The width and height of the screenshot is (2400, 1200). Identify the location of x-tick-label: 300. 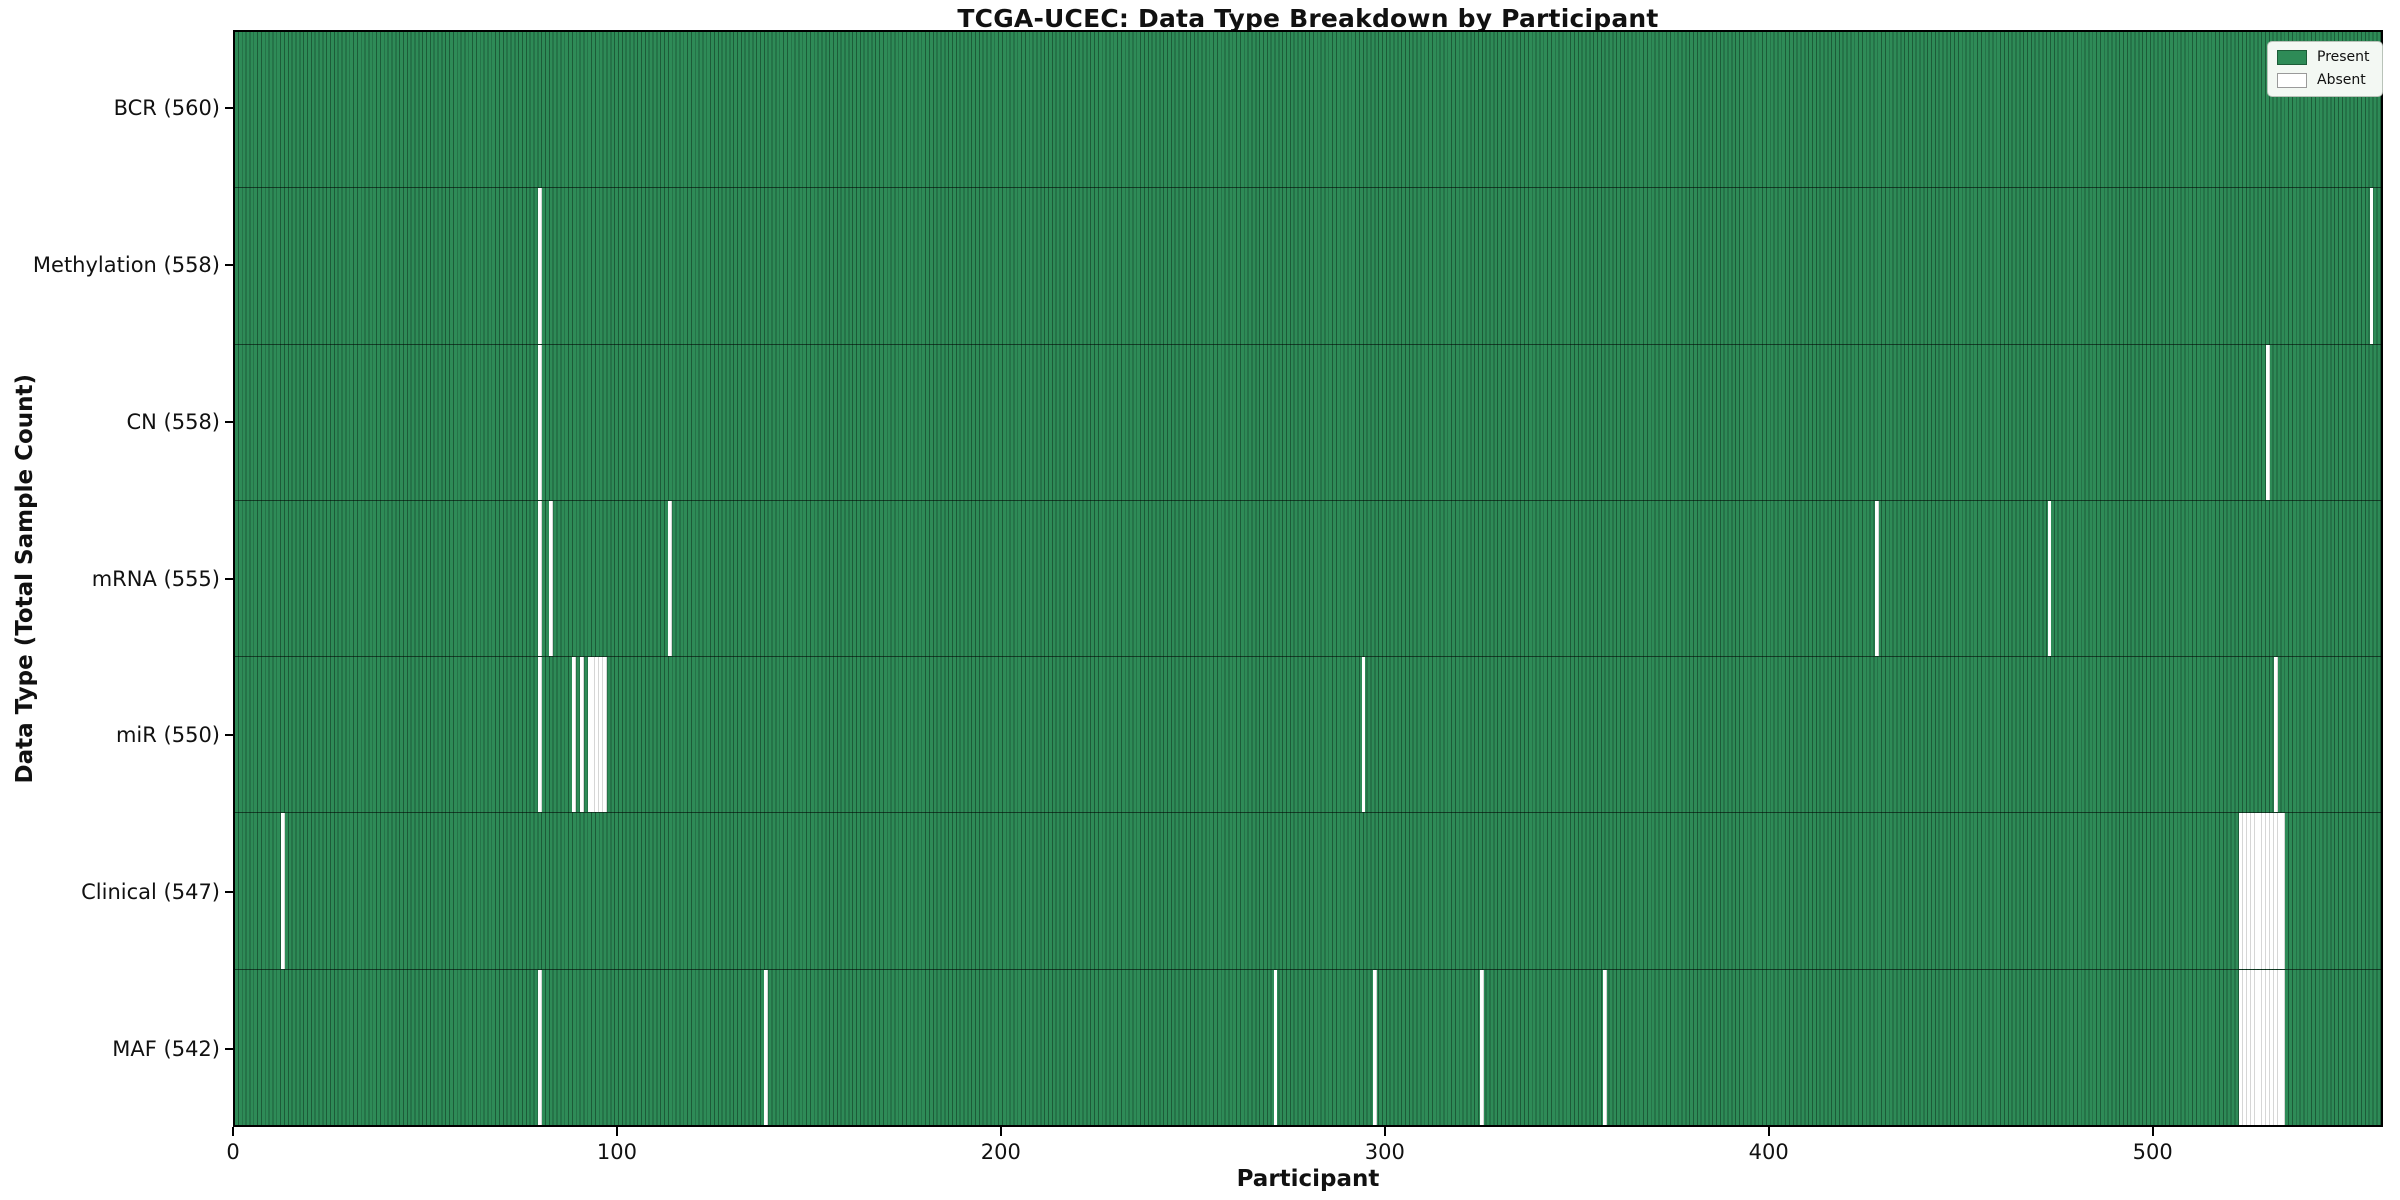
(1384, 1152).